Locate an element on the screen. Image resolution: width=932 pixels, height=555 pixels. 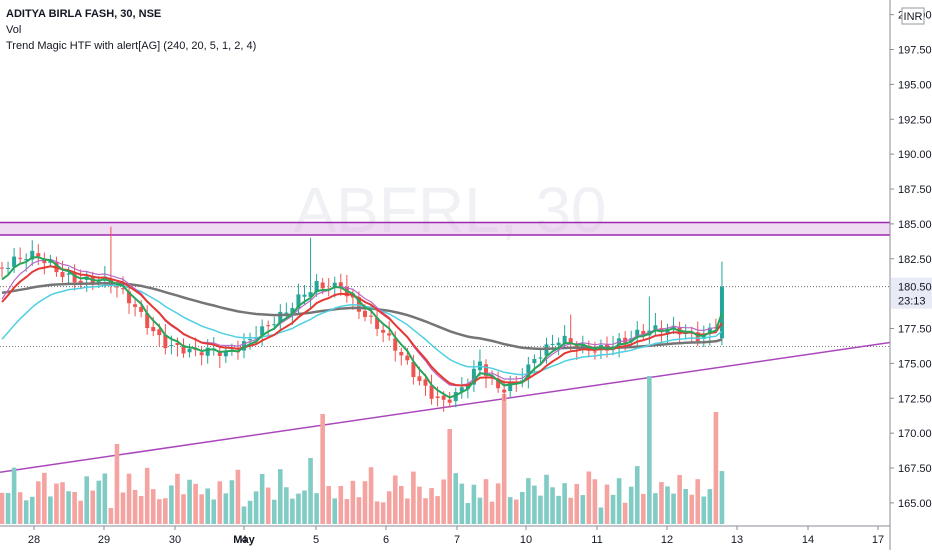
long-moving-average-line is located at coordinates (362, 316).